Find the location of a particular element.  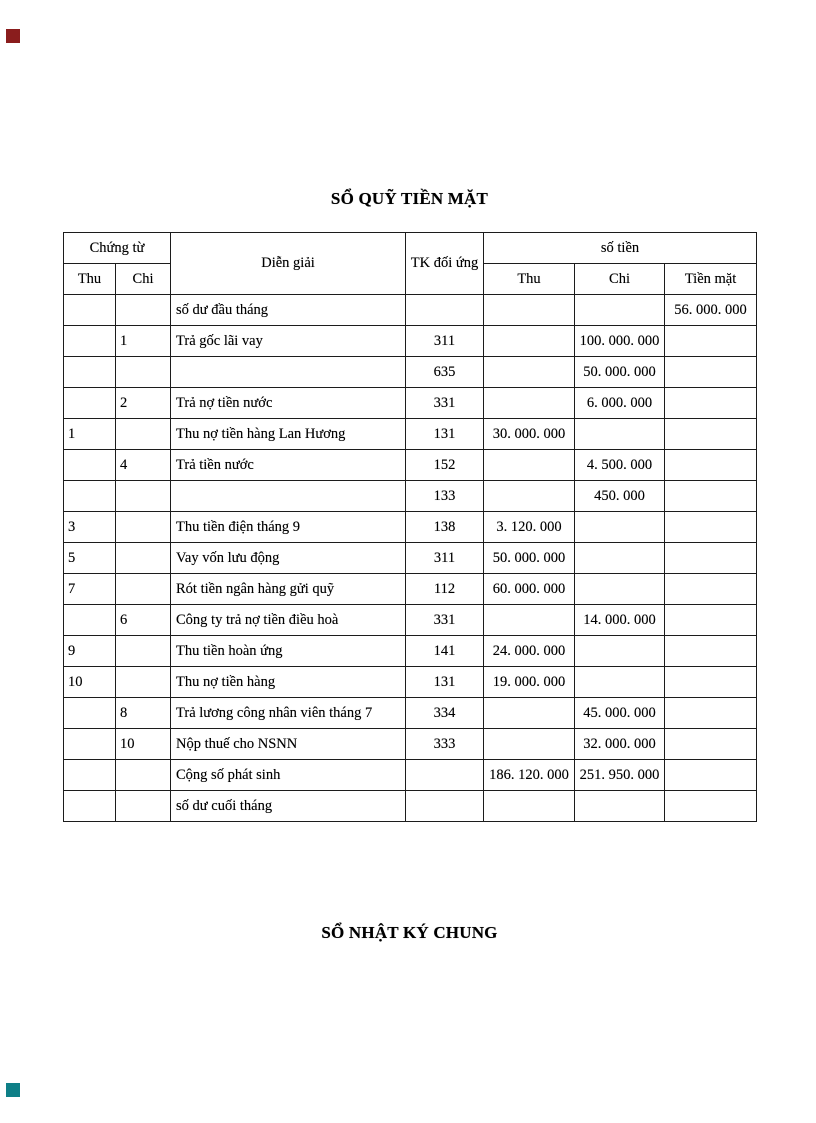

cell-thu-amount: 3. 120. 000 is located at coordinates (529, 527).